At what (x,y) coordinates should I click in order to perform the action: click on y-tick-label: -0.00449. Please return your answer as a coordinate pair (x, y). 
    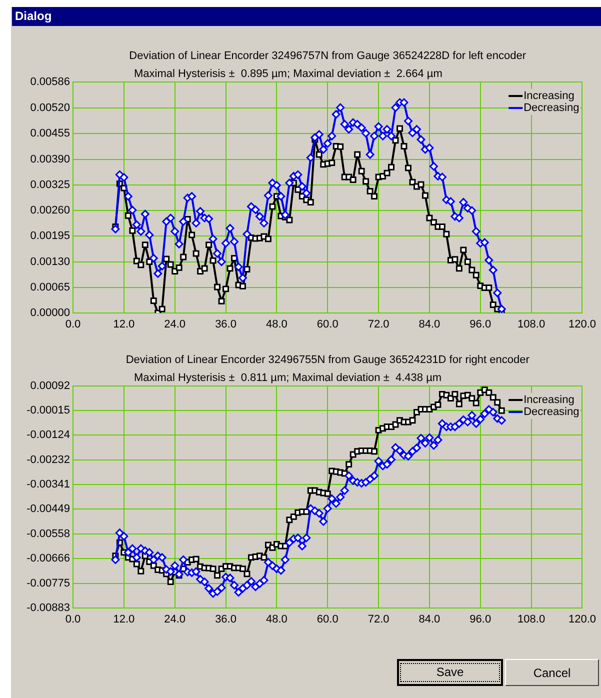
    Looking at the image, I should click on (48, 509).